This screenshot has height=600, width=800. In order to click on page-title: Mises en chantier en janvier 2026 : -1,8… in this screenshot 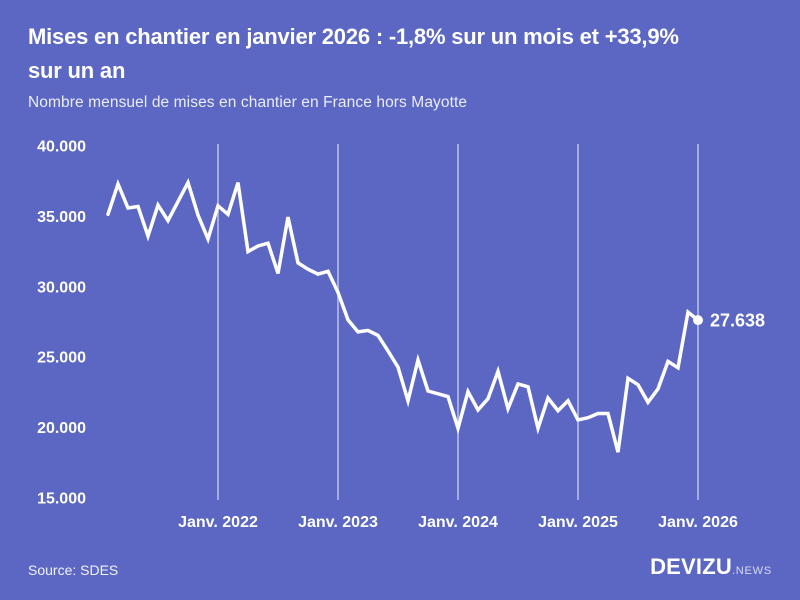, I will do `click(408, 54)`.